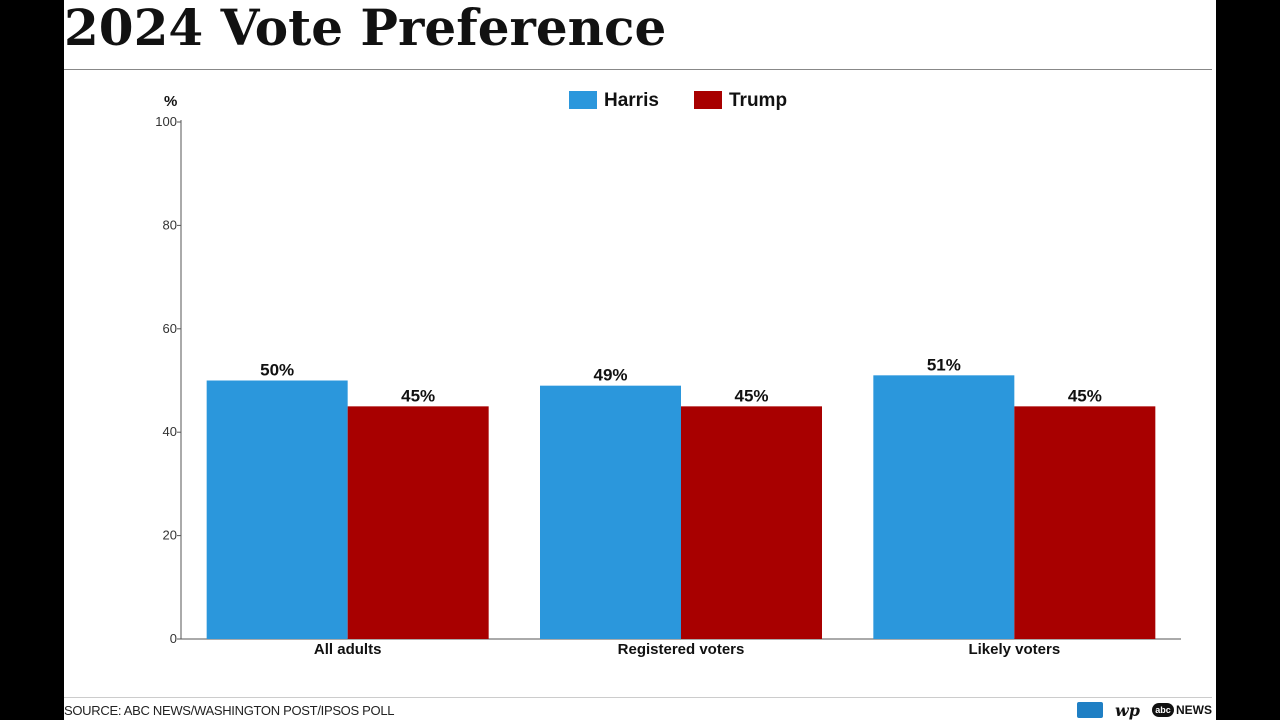 The image size is (1280, 720). Describe the element at coordinates (277, 370) in the screenshot. I see `data-label: 50%` at that location.